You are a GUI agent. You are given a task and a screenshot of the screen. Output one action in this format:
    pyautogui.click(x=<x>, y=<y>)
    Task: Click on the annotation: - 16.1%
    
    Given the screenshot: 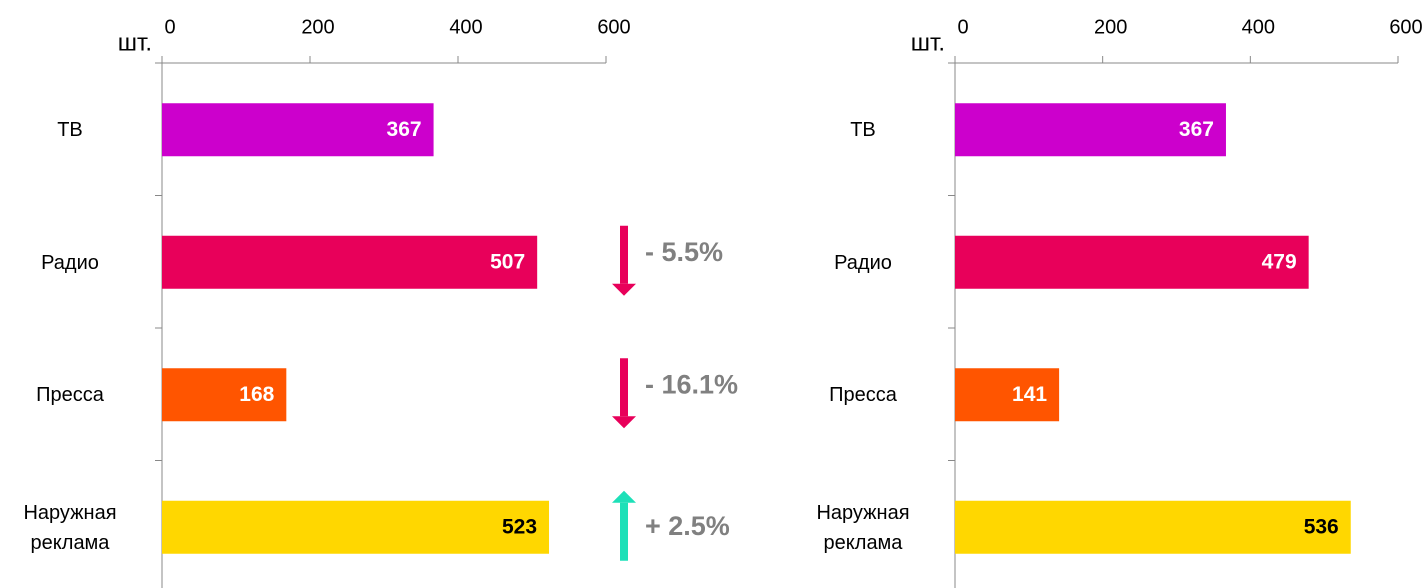 What is the action you would take?
    pyautogui.click(x=691, y=384)
    